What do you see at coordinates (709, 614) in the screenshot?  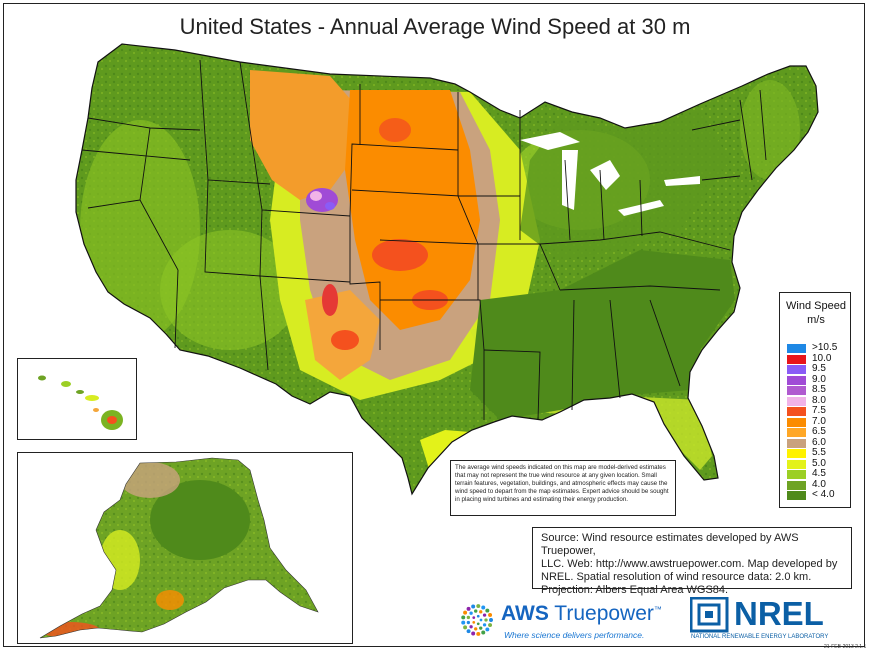 I see `nrel-emblem-icon` at bounding box center [709, 614].